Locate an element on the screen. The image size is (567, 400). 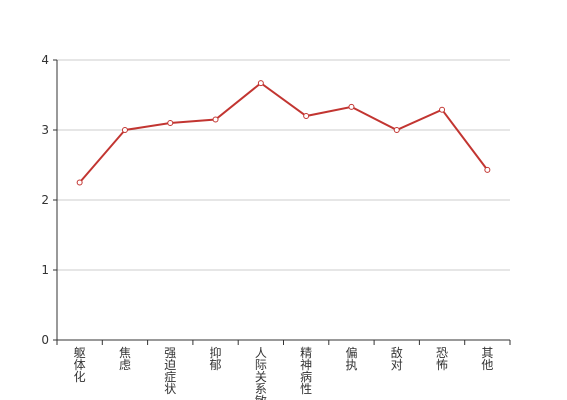
x-tick-label: 焦虑 is located at coordinates (125, 359).